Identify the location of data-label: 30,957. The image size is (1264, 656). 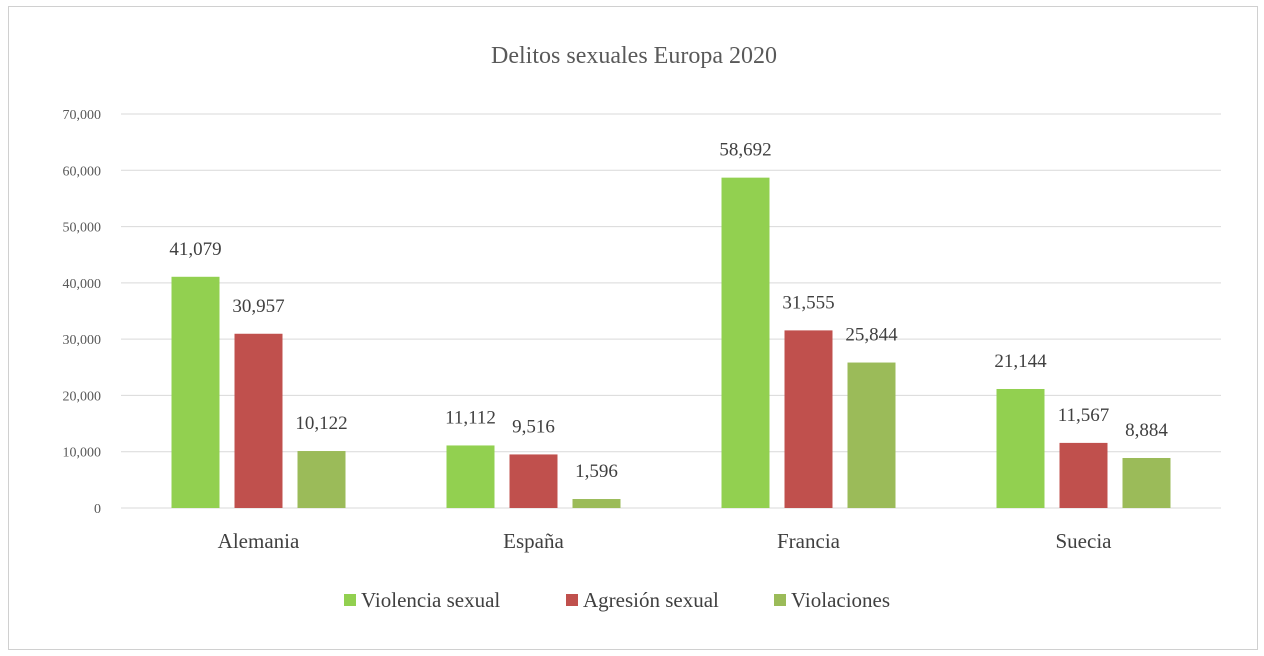
(258, 306).